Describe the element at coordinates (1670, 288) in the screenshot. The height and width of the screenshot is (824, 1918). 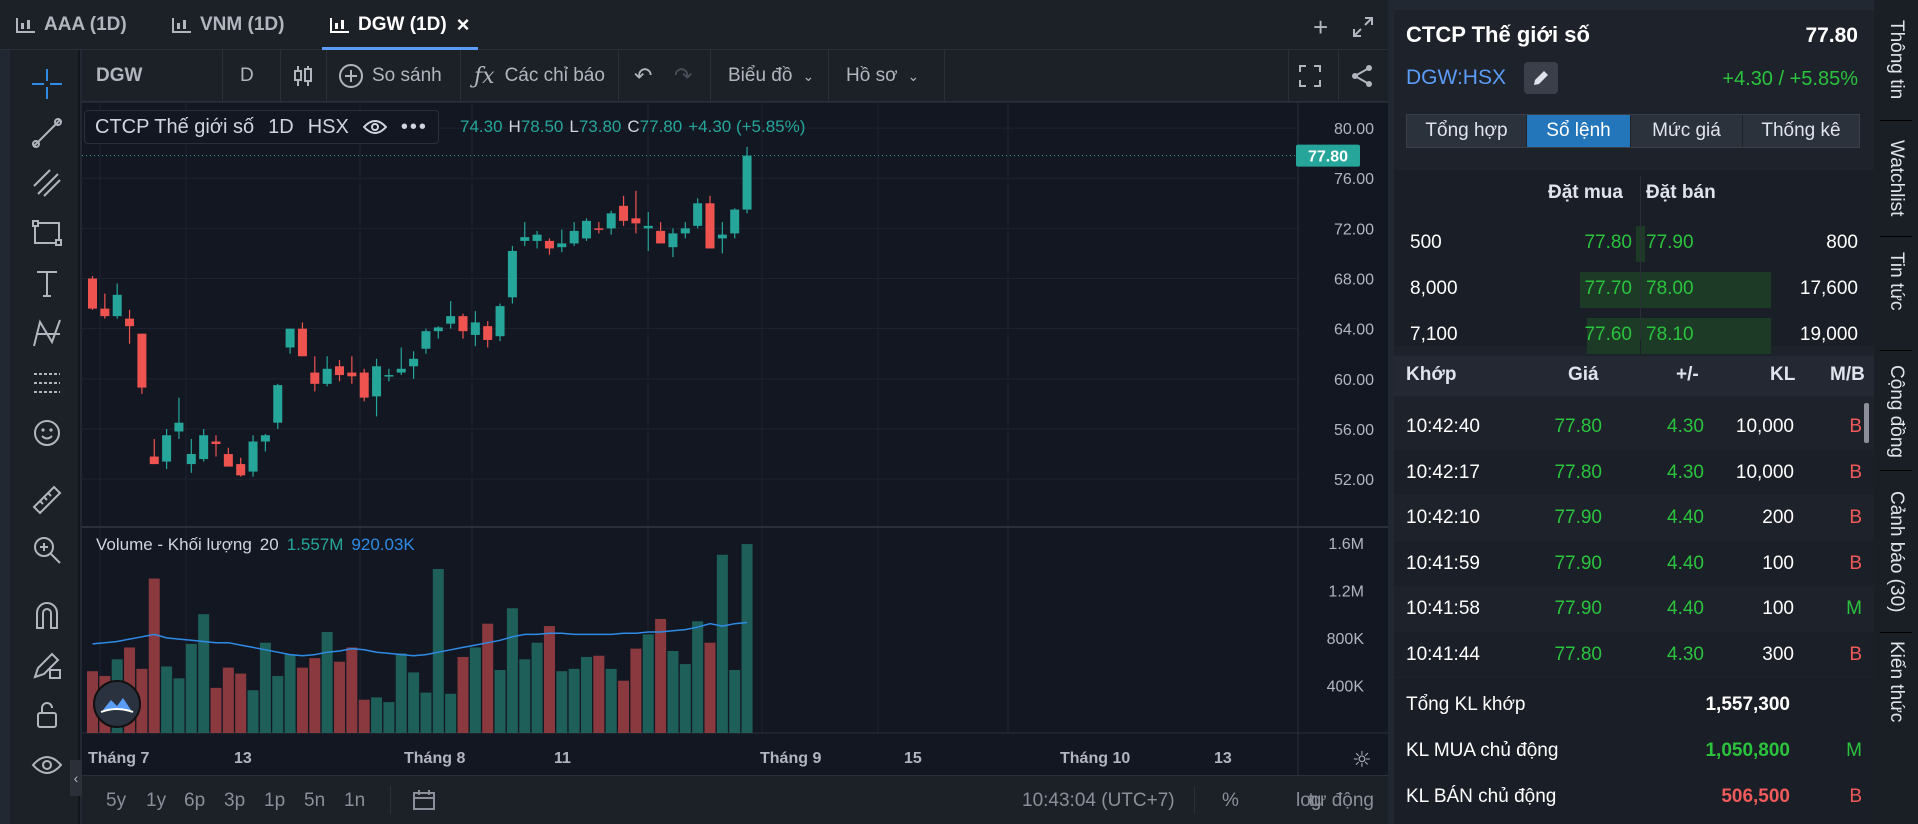
I see `ask-price: 78.00` at that location.